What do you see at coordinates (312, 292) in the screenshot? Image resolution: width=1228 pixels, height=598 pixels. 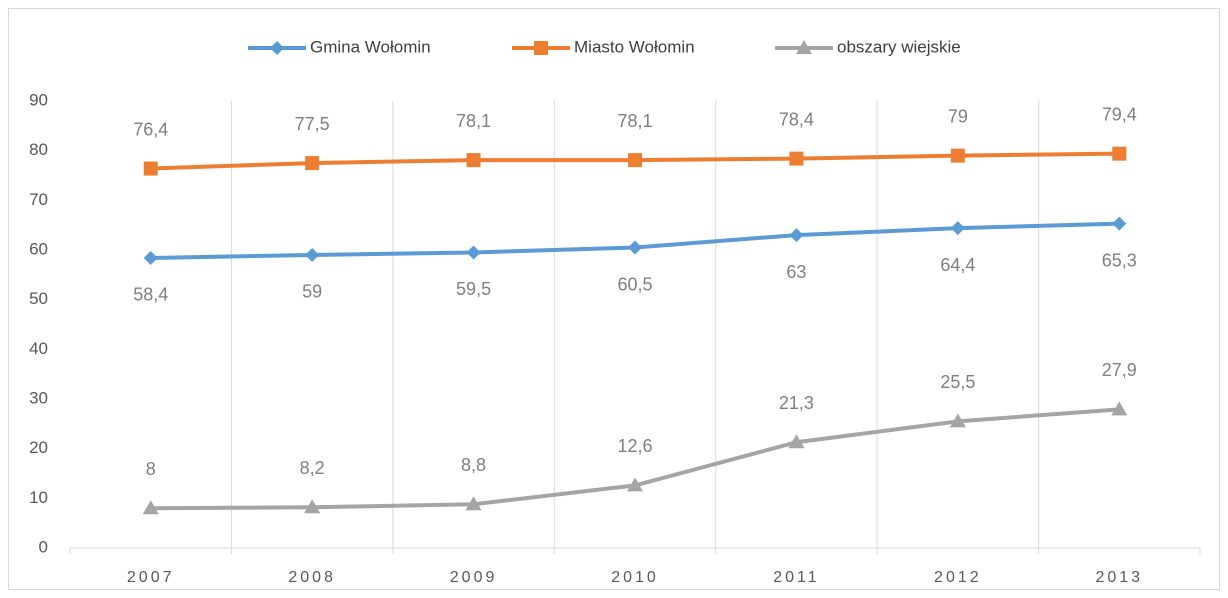 I see `data-label: 59` at bounding box center [312, 292].